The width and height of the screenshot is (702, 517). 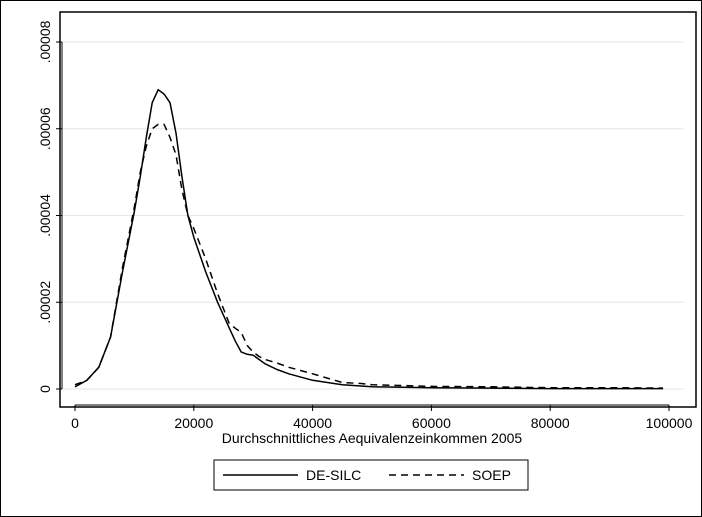 I want to click on x-tick-label: 100000, so click(x=669, y=423).